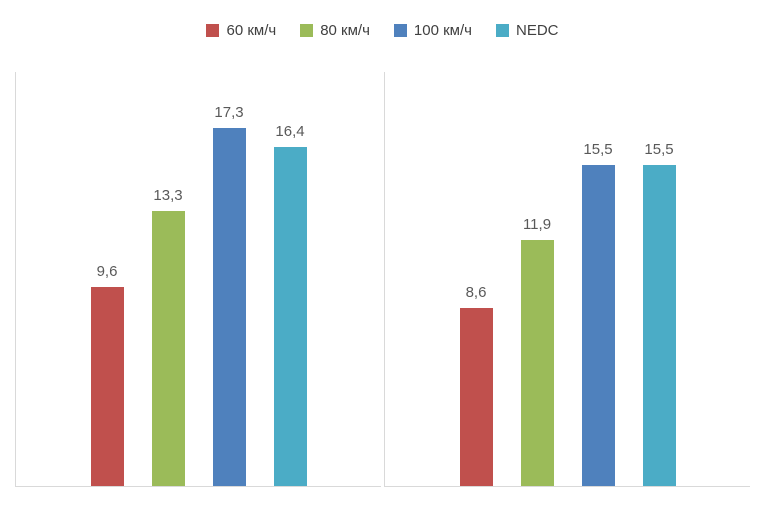  What do you see at coordinates (290, 316) in the screenshot?
I see `bar-left-nedc` at bounding box center [290, 316].